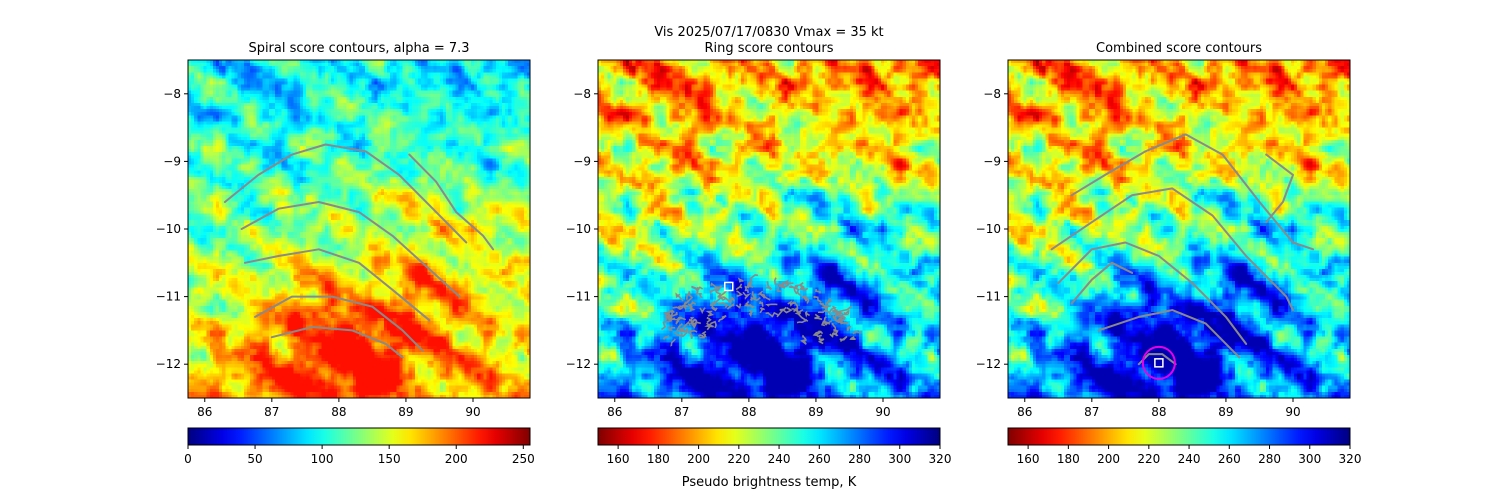 The height and width of the screenshot is (500, 1500). Describe the element at coordinates (271, 412) in the screenshot. I see `x-tick-label: 87` at that location.